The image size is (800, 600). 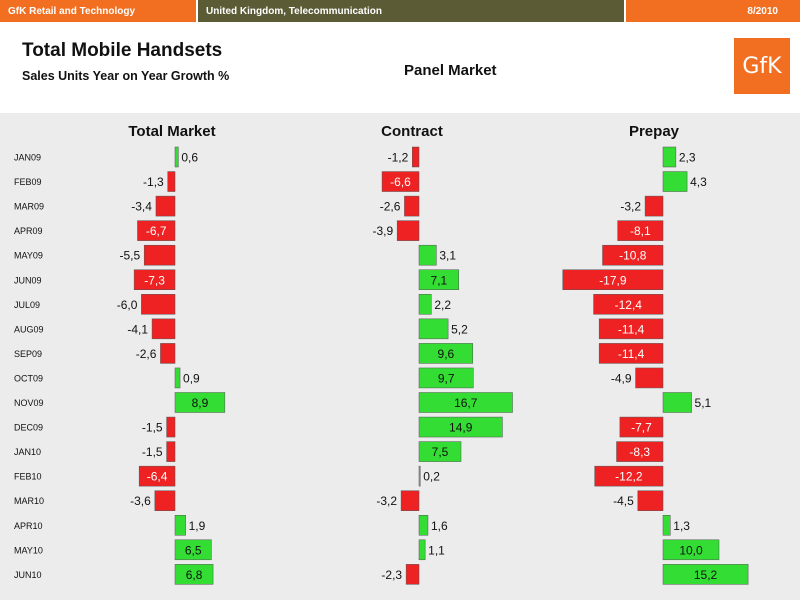 I want to click on value-label-prepay-may09: -10,8, so click(x=633, y=256).